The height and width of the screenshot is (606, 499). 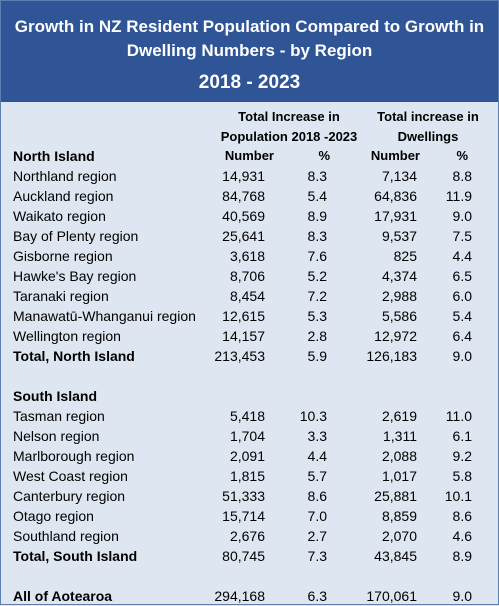 I want to click on dwelling-increase: 64,836, so click(x=395, y=196).